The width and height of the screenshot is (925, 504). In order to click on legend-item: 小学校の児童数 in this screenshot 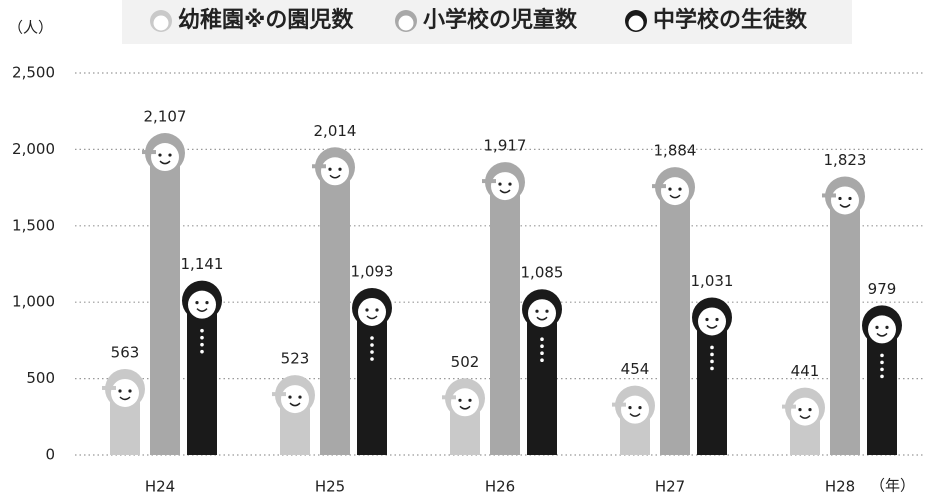, I will do `click(486, 20)`.